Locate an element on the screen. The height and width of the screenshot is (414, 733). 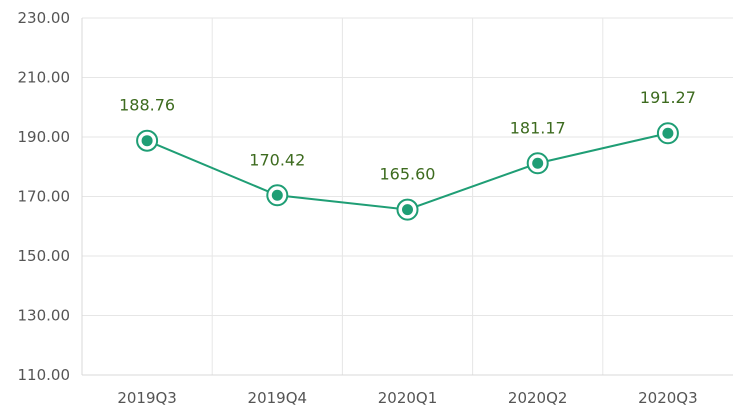
data-label: 181.17 is located at coordinates (538, 127).